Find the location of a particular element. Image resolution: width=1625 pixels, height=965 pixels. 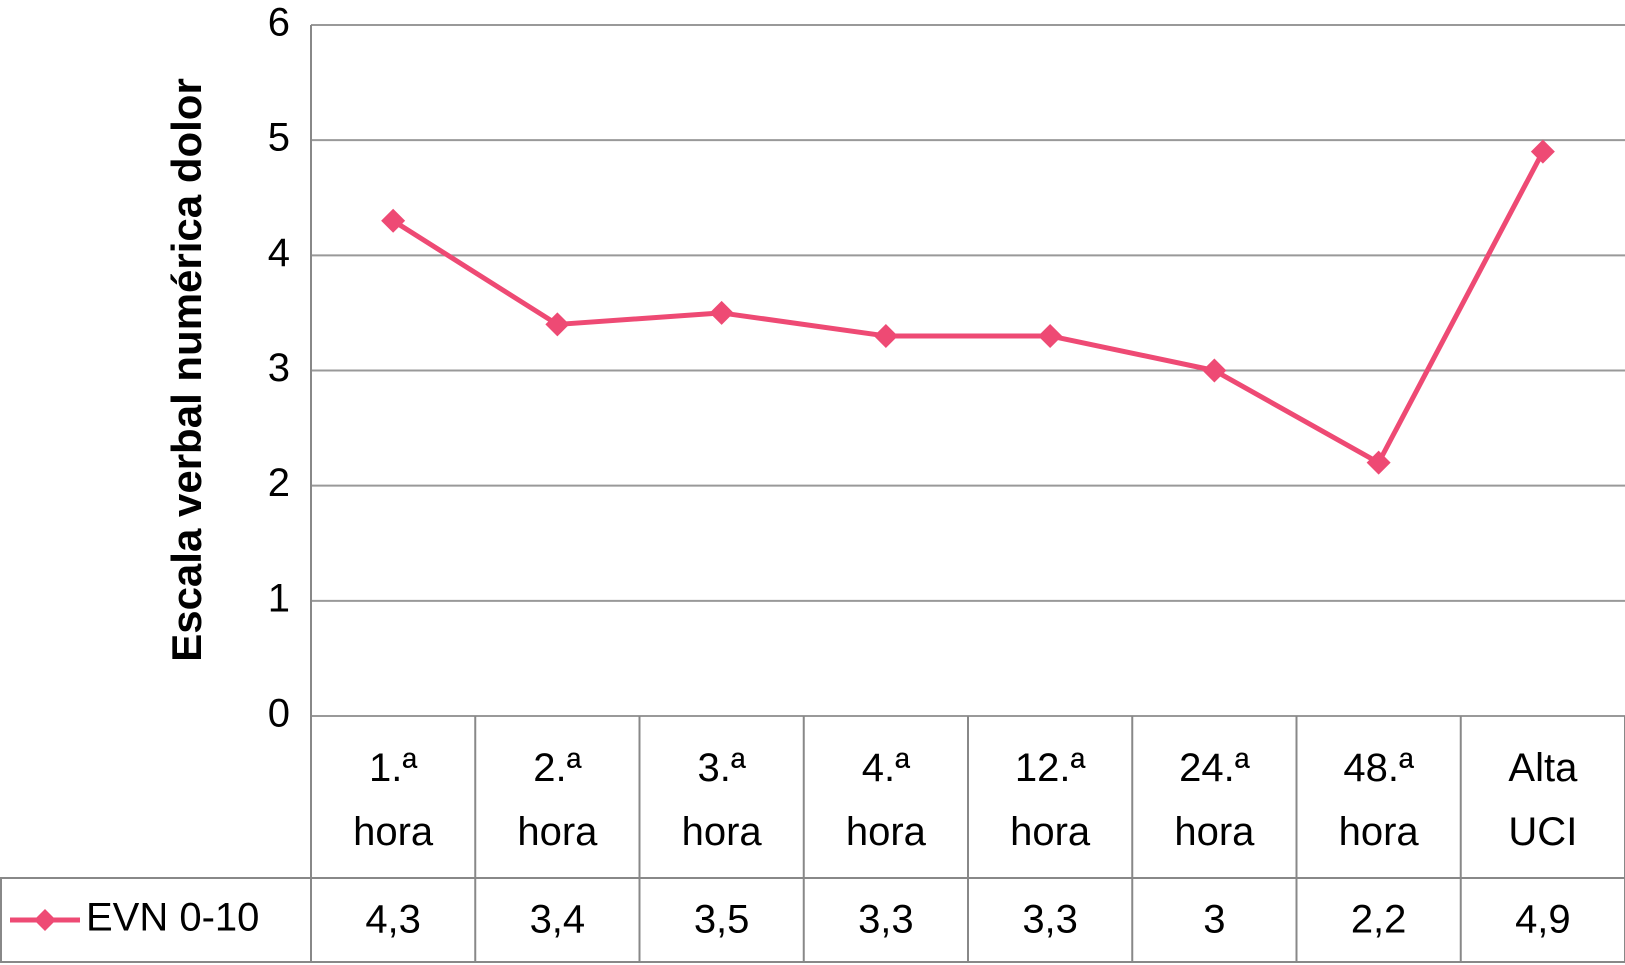

legend-marker is located at coordinates (45, 920).